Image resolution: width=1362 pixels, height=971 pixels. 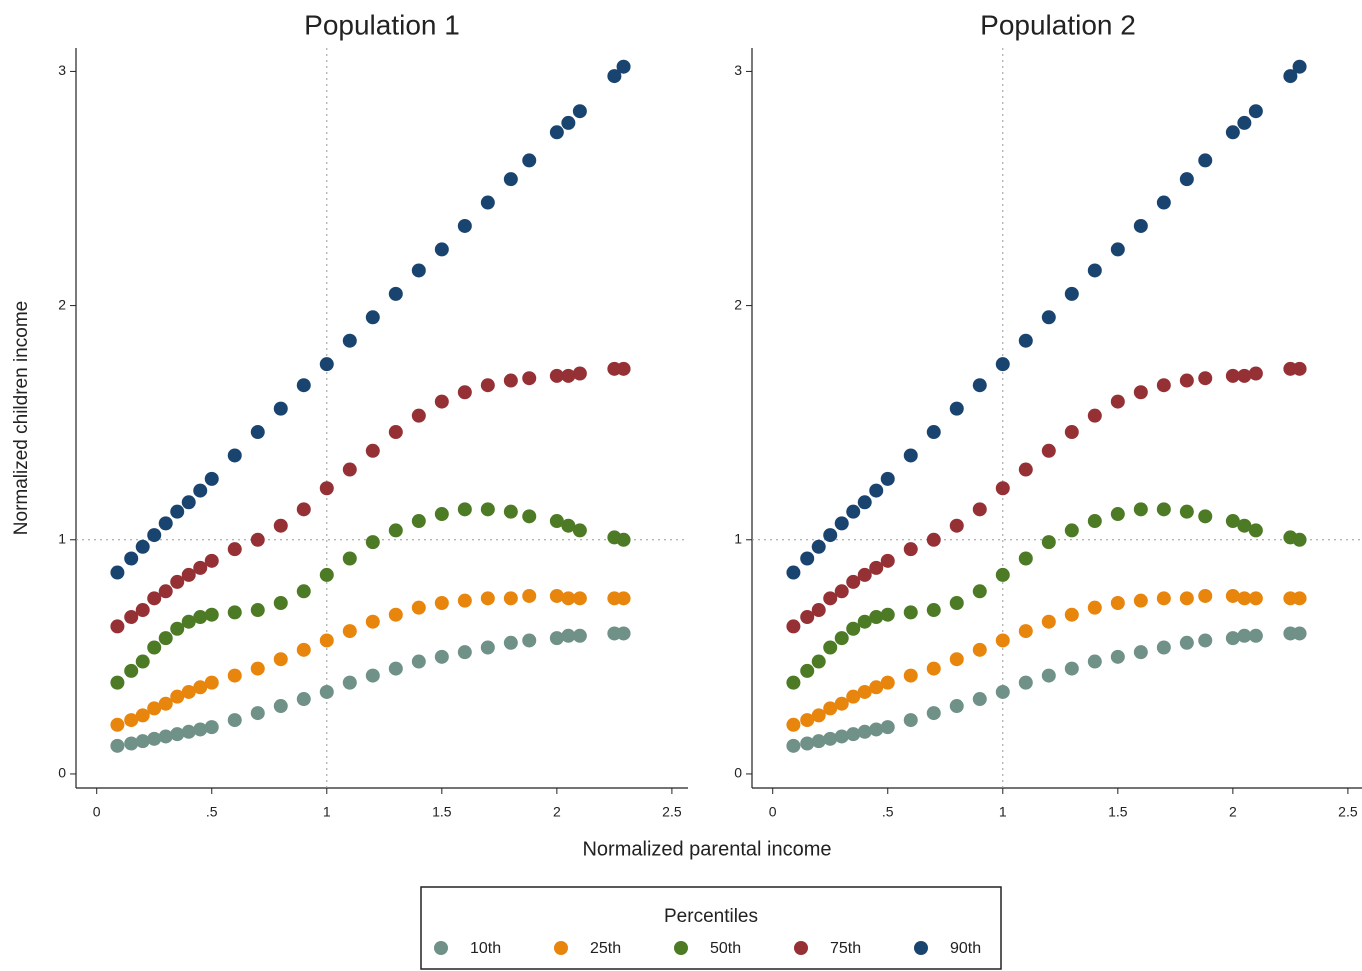 What do you see at coordinates (1348, 812) in the screenshot?
I see `x-tick-label: 2.5` at bounding box center [1348, 812].